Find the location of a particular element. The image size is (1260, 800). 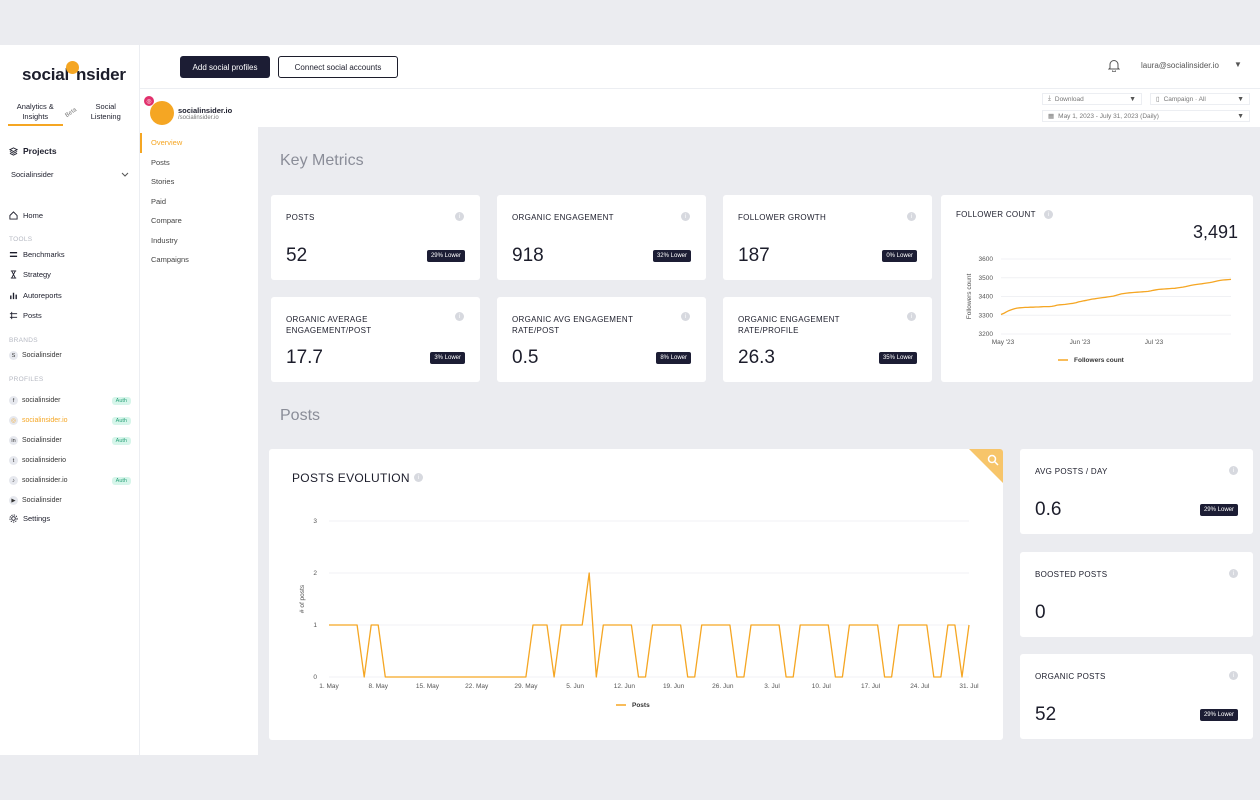

brand-item: S Socialinsider is located at coordinates (70, 355).